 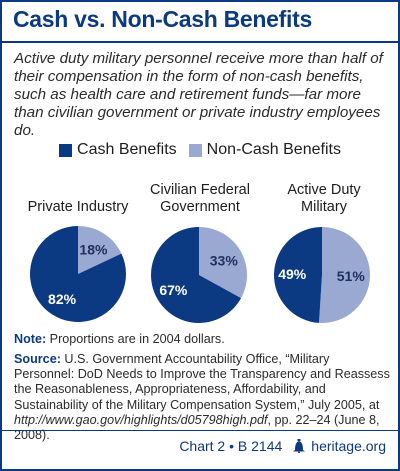 What do you see at coordinates (200, 190) in the screenshot?
I see `pie-label-line: Civilian Federal` at bounding box center [200, 190].